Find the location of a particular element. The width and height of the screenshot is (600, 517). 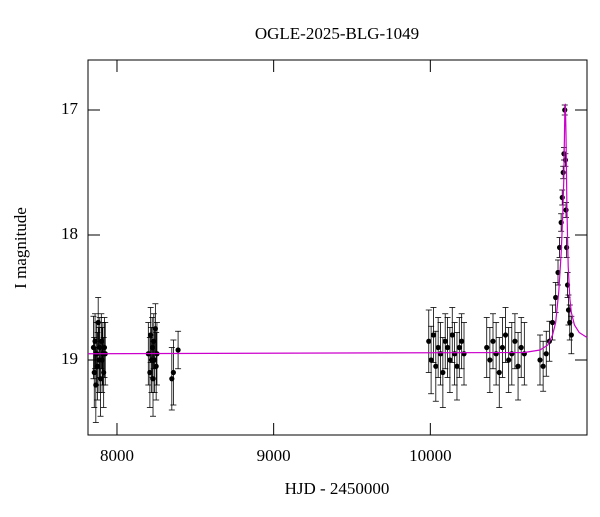

chart-title: OGLE-2025-BLG-1049 is located at coordinates (337, 33).